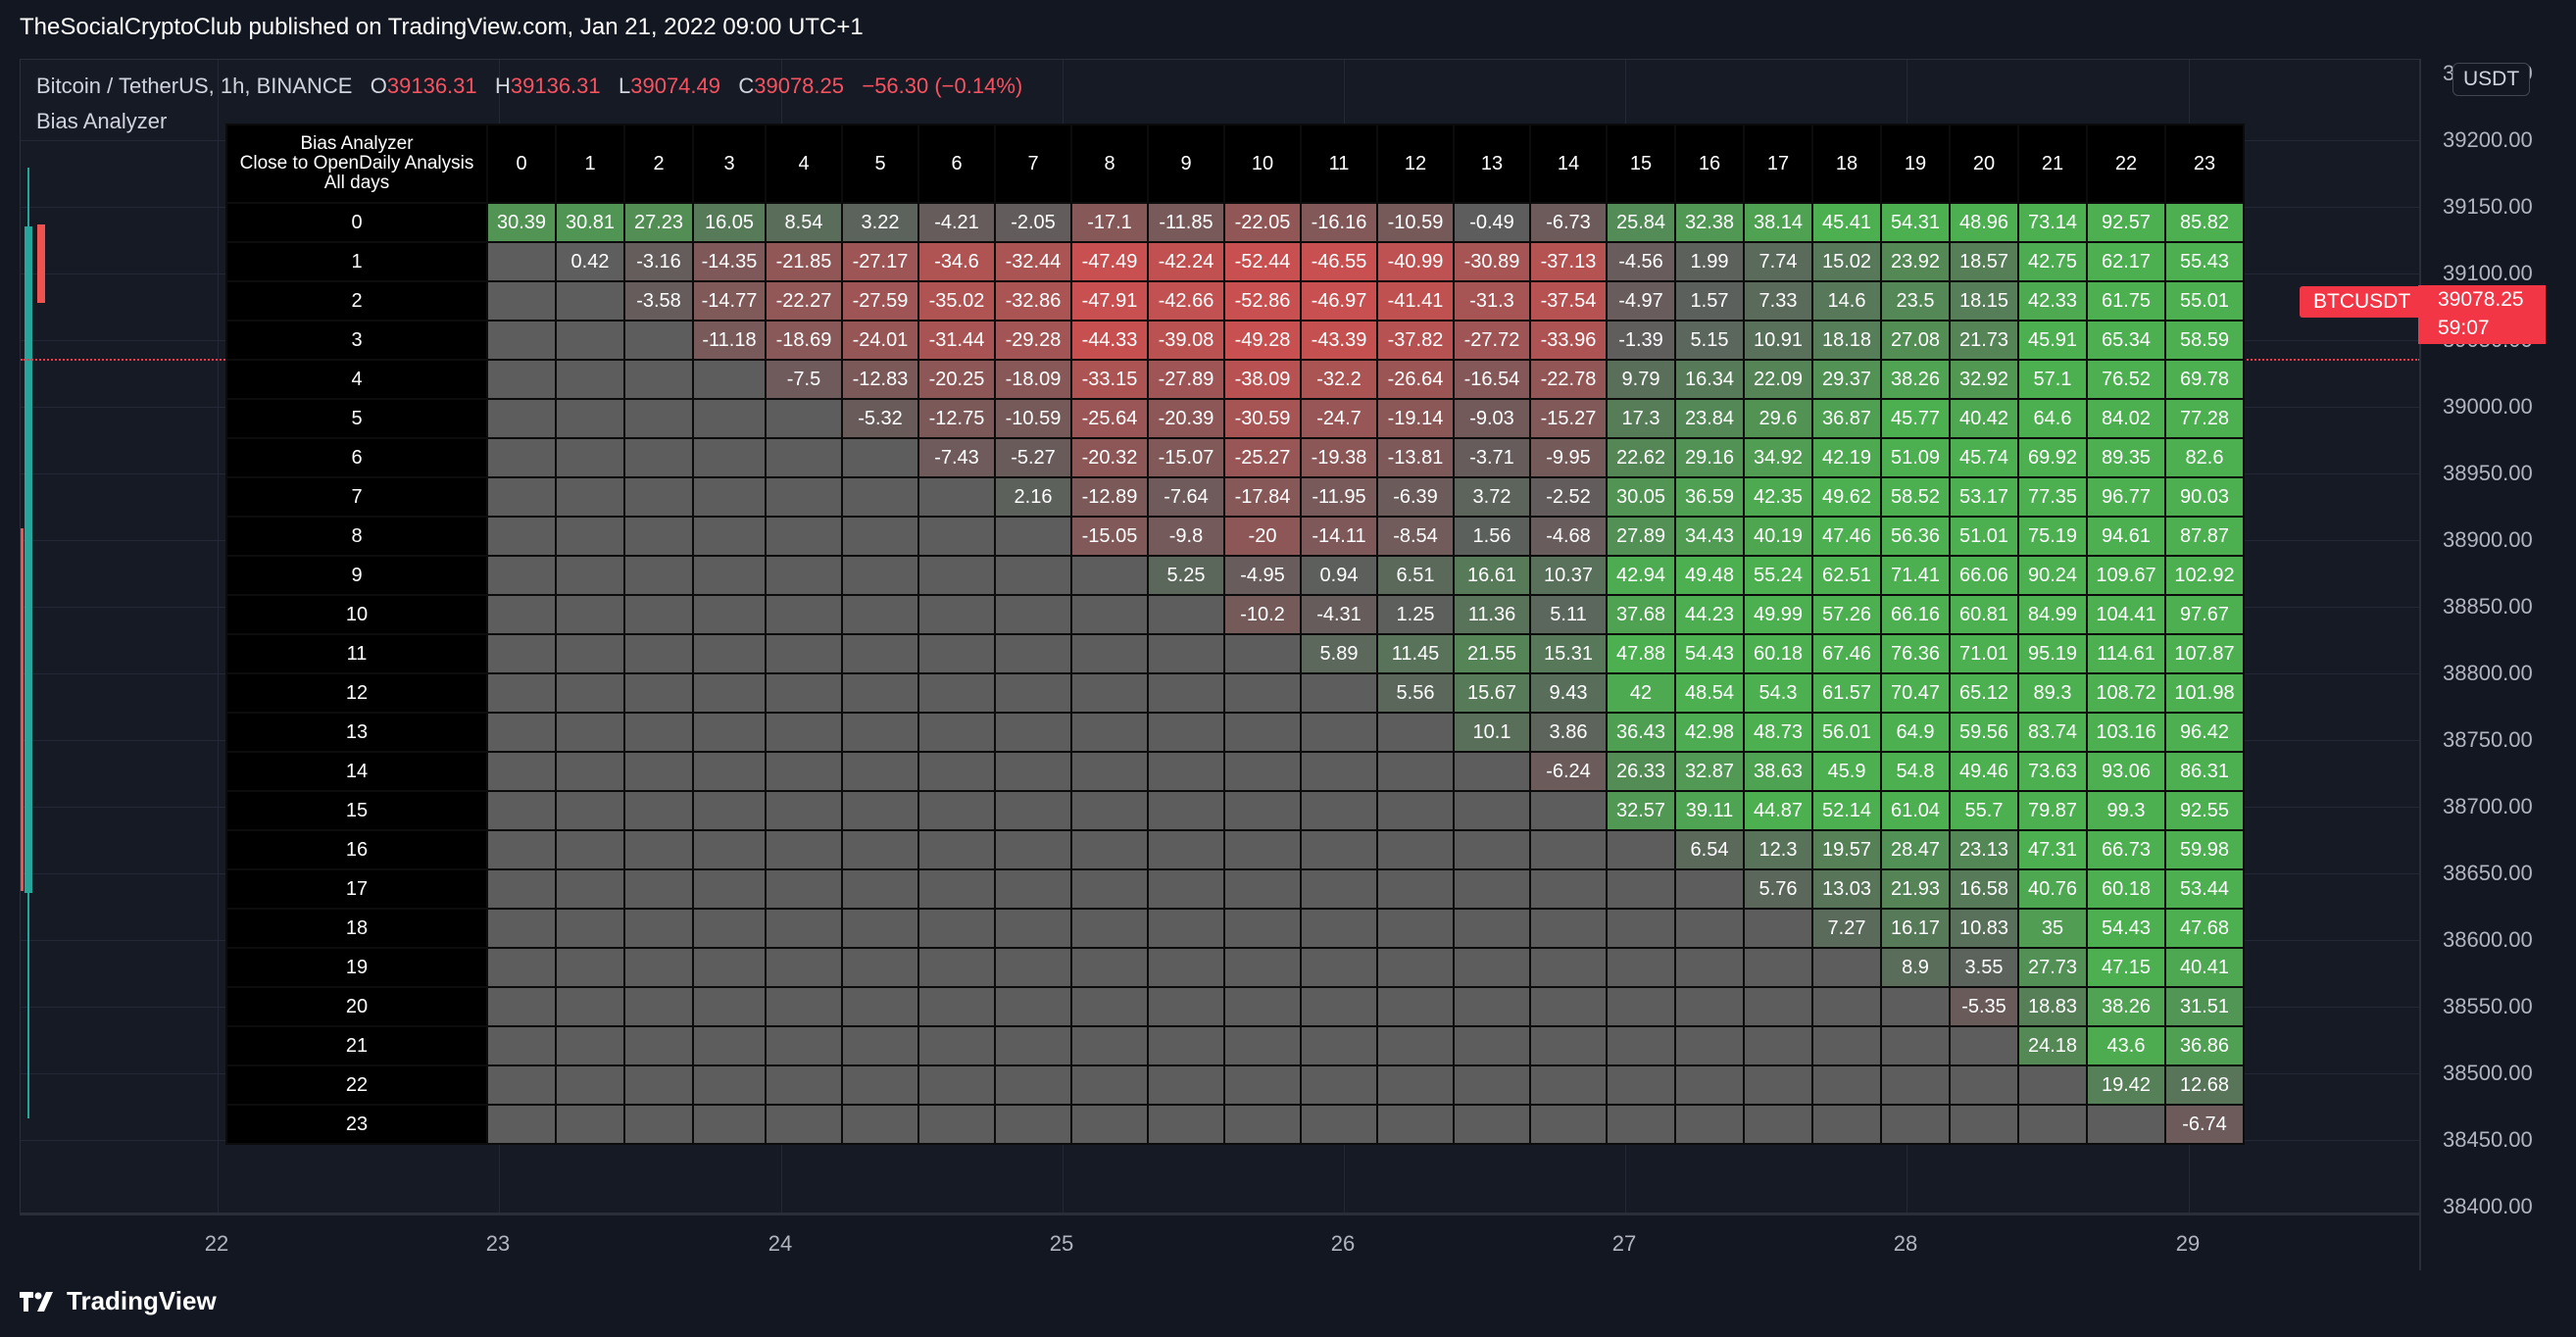 This screenshot has width=2576, height=1337. I want to click on bias-cell: 42.94, so click(1641, 575).